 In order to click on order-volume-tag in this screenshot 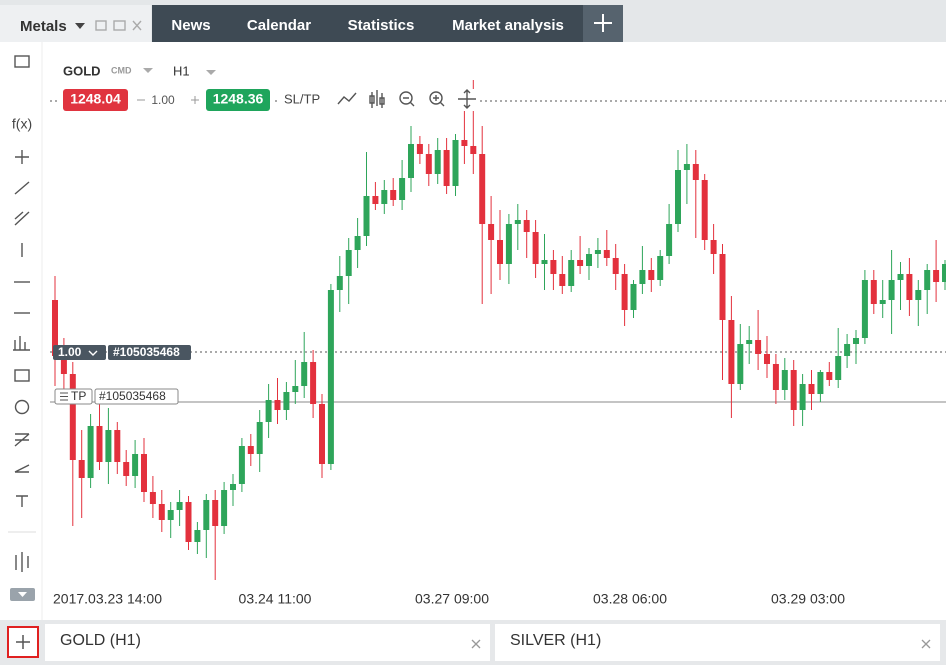, I will do `click(79, 352)`.